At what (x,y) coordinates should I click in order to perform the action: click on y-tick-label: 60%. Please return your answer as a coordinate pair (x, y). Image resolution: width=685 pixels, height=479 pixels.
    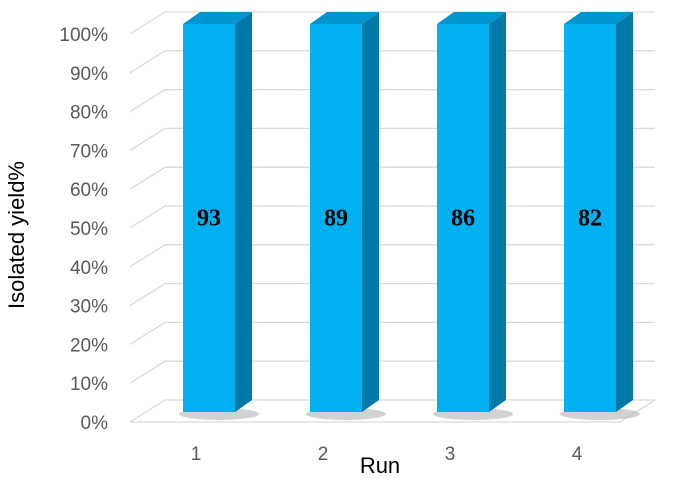
    Looking at the image, I should click on (89, 190).